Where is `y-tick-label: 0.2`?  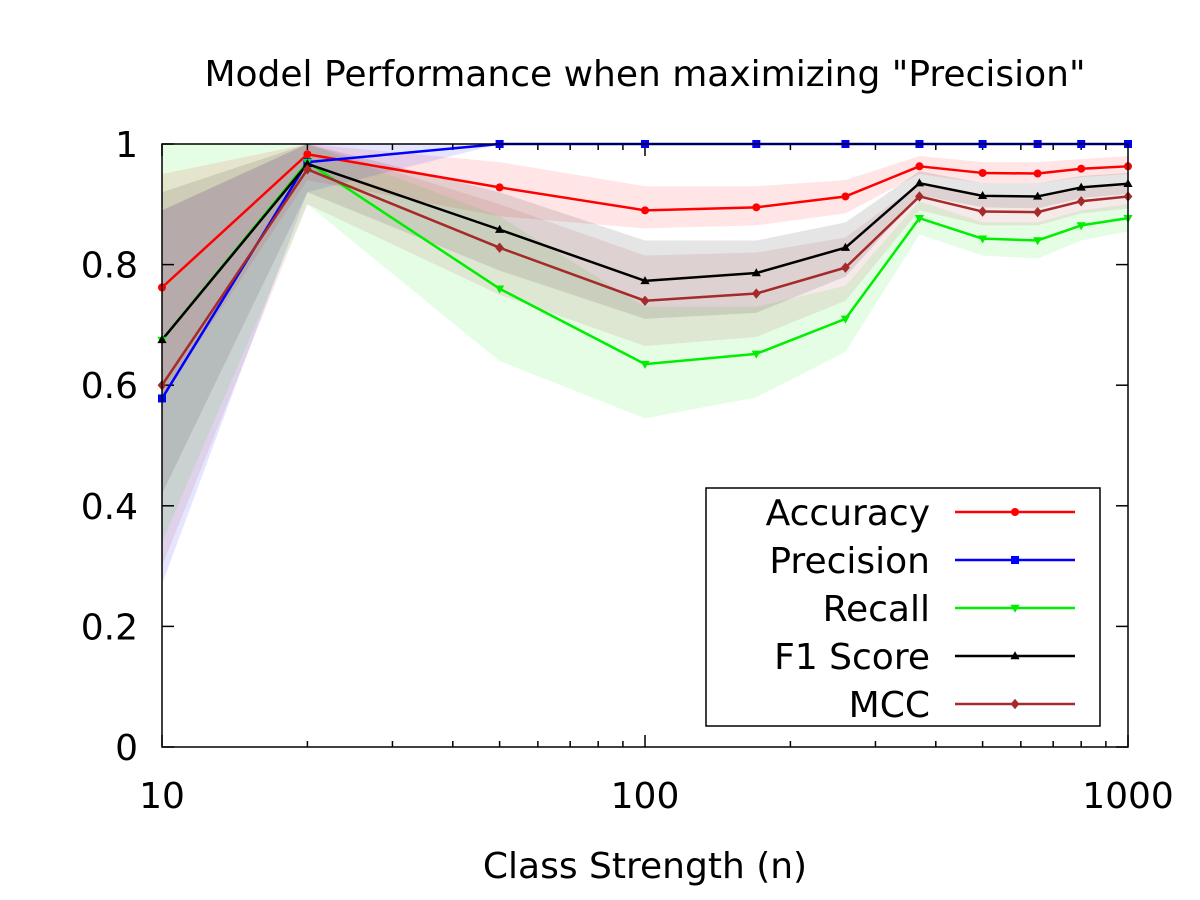
y-tick-label: 0.2 is located at coordinates (109, 627).